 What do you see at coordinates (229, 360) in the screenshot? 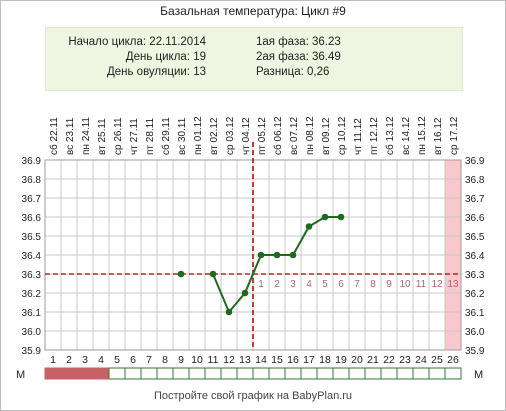
I see `day-number: 12` at bounding box center [229, 360].